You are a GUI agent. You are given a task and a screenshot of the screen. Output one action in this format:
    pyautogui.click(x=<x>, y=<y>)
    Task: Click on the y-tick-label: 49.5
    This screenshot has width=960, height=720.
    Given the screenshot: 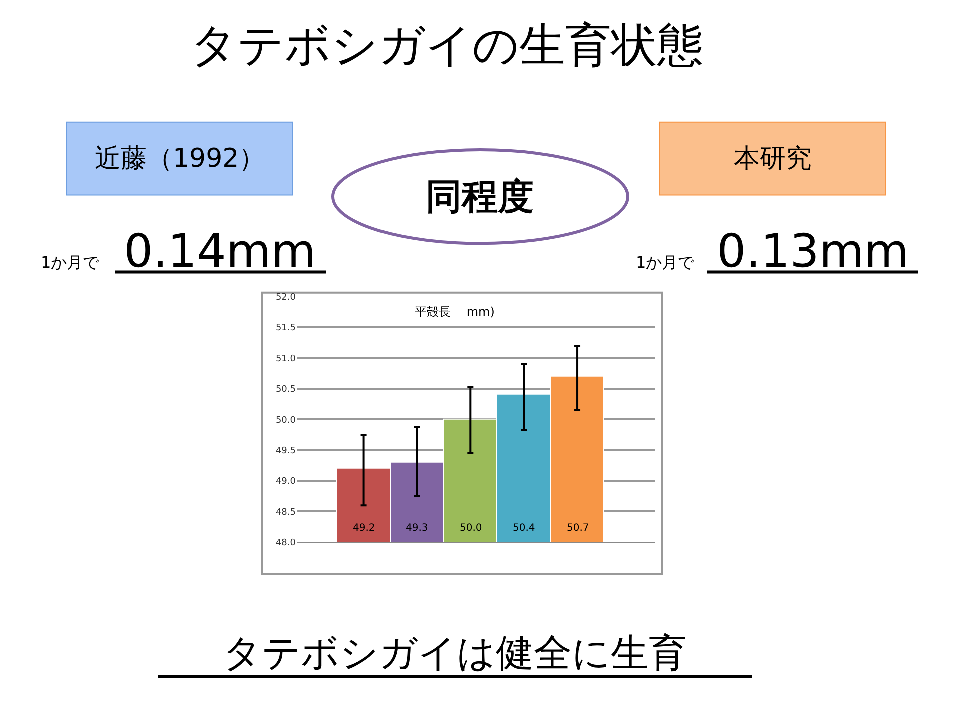 What is the action you would take?
    pyautogui.click(x=286, y=451)
    